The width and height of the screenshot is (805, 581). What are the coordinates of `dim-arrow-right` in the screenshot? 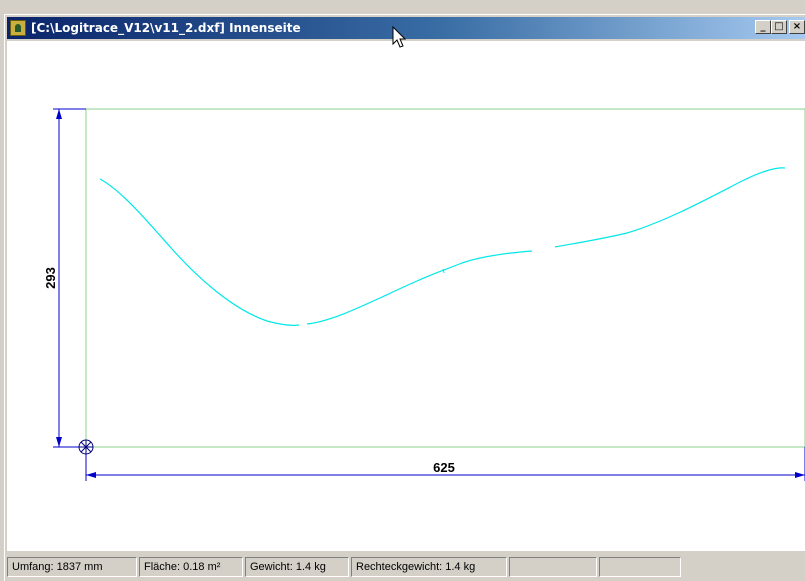 It's located at (800, 475).